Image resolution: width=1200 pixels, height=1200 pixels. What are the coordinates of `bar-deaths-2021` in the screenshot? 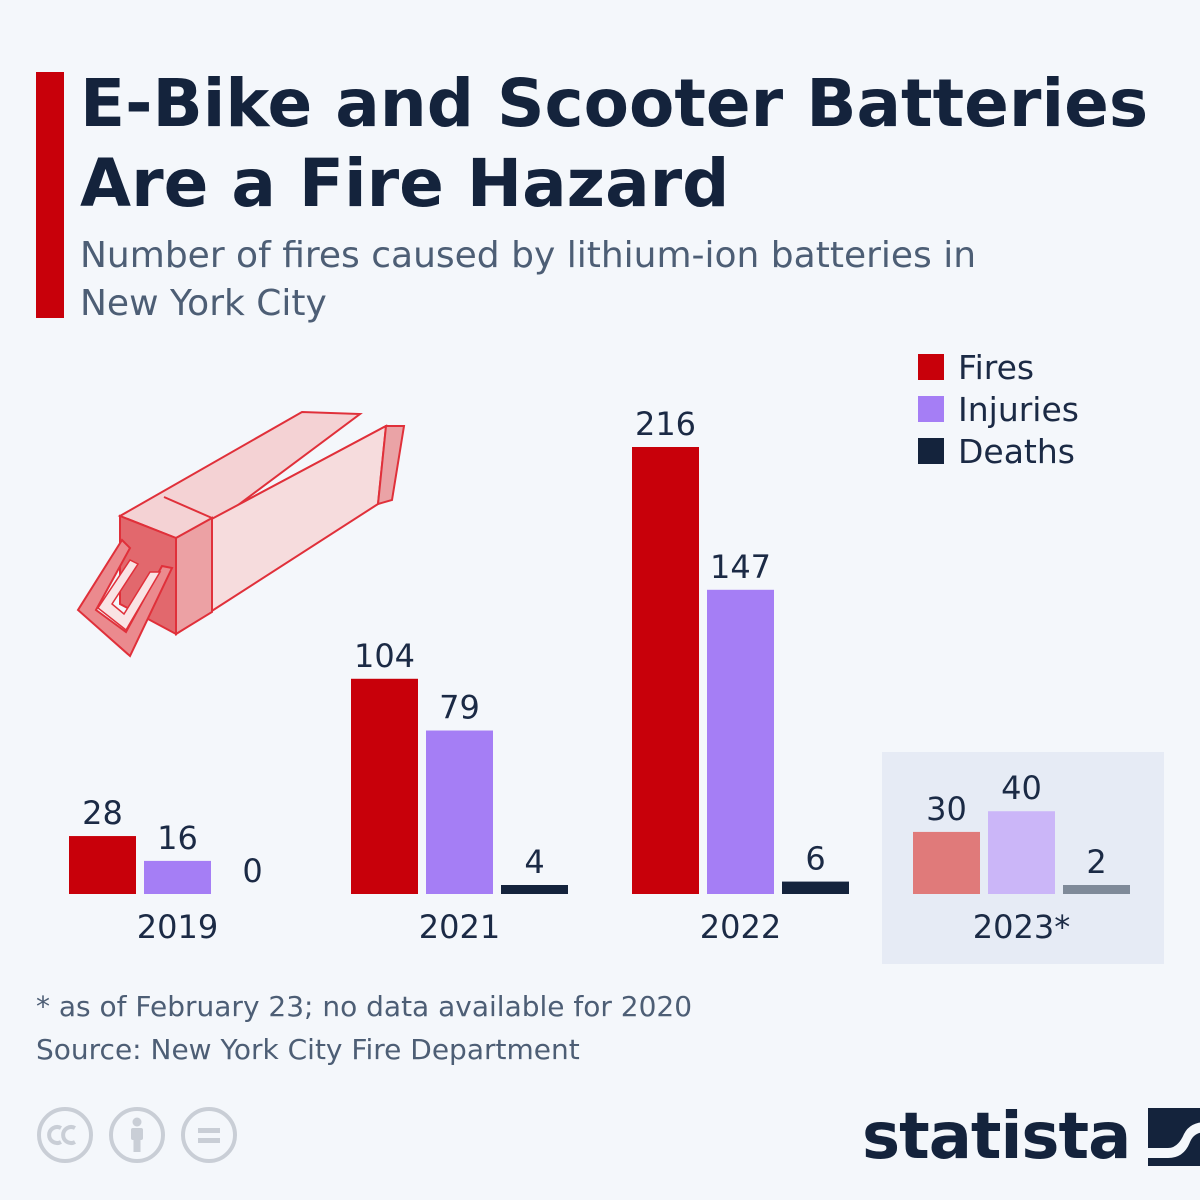 It's located at (534, 889).